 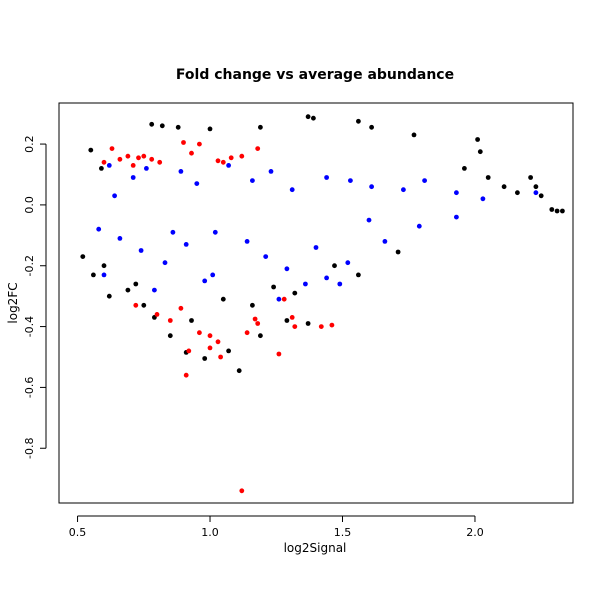 What do you see at coordinates (210, 532) in the screenshot?
I see `x-tick-label: 1.0` at bounding box center [210, 532].